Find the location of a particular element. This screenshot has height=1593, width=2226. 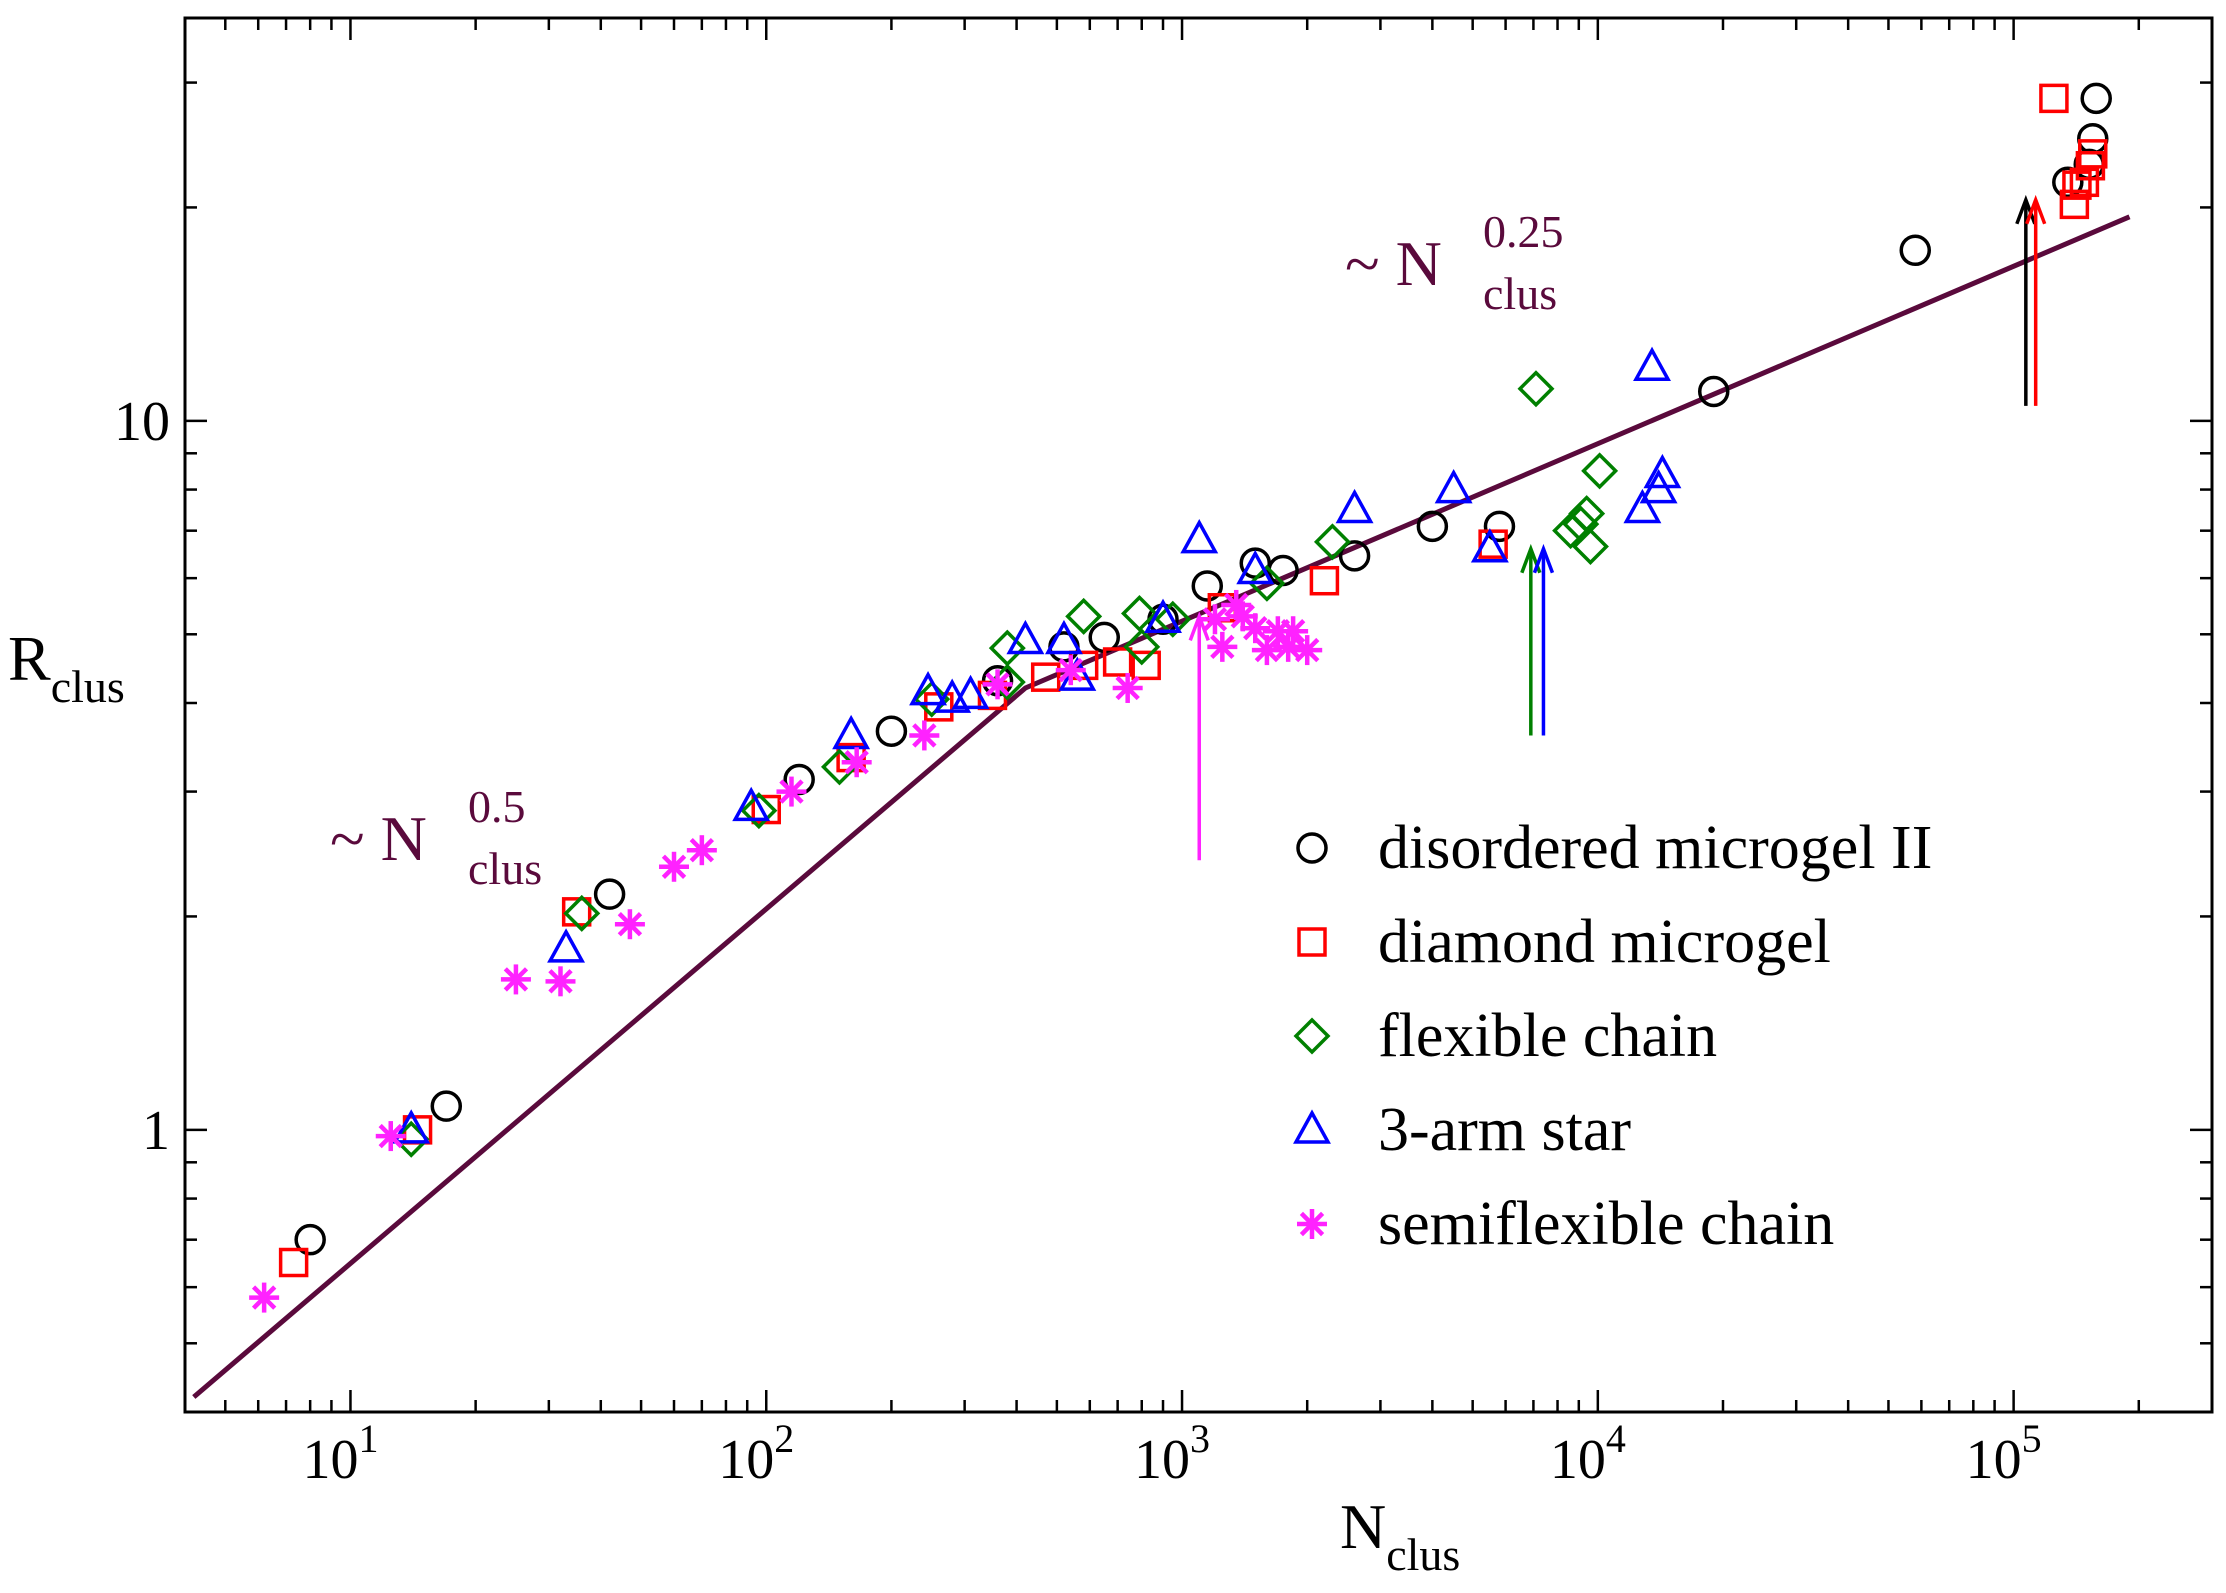

x-axis-label-sub: clus is located at coordinates (1423, 1554).